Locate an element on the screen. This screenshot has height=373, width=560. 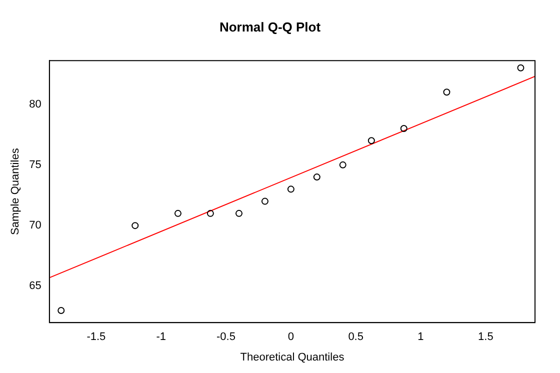
x-axis-title: Theoretical Quantiles is located at coordinates (292, 357).